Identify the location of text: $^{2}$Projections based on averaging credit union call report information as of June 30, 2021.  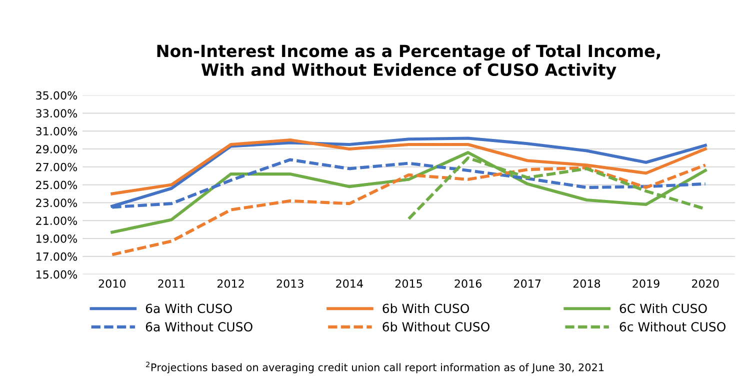
(375, 368).